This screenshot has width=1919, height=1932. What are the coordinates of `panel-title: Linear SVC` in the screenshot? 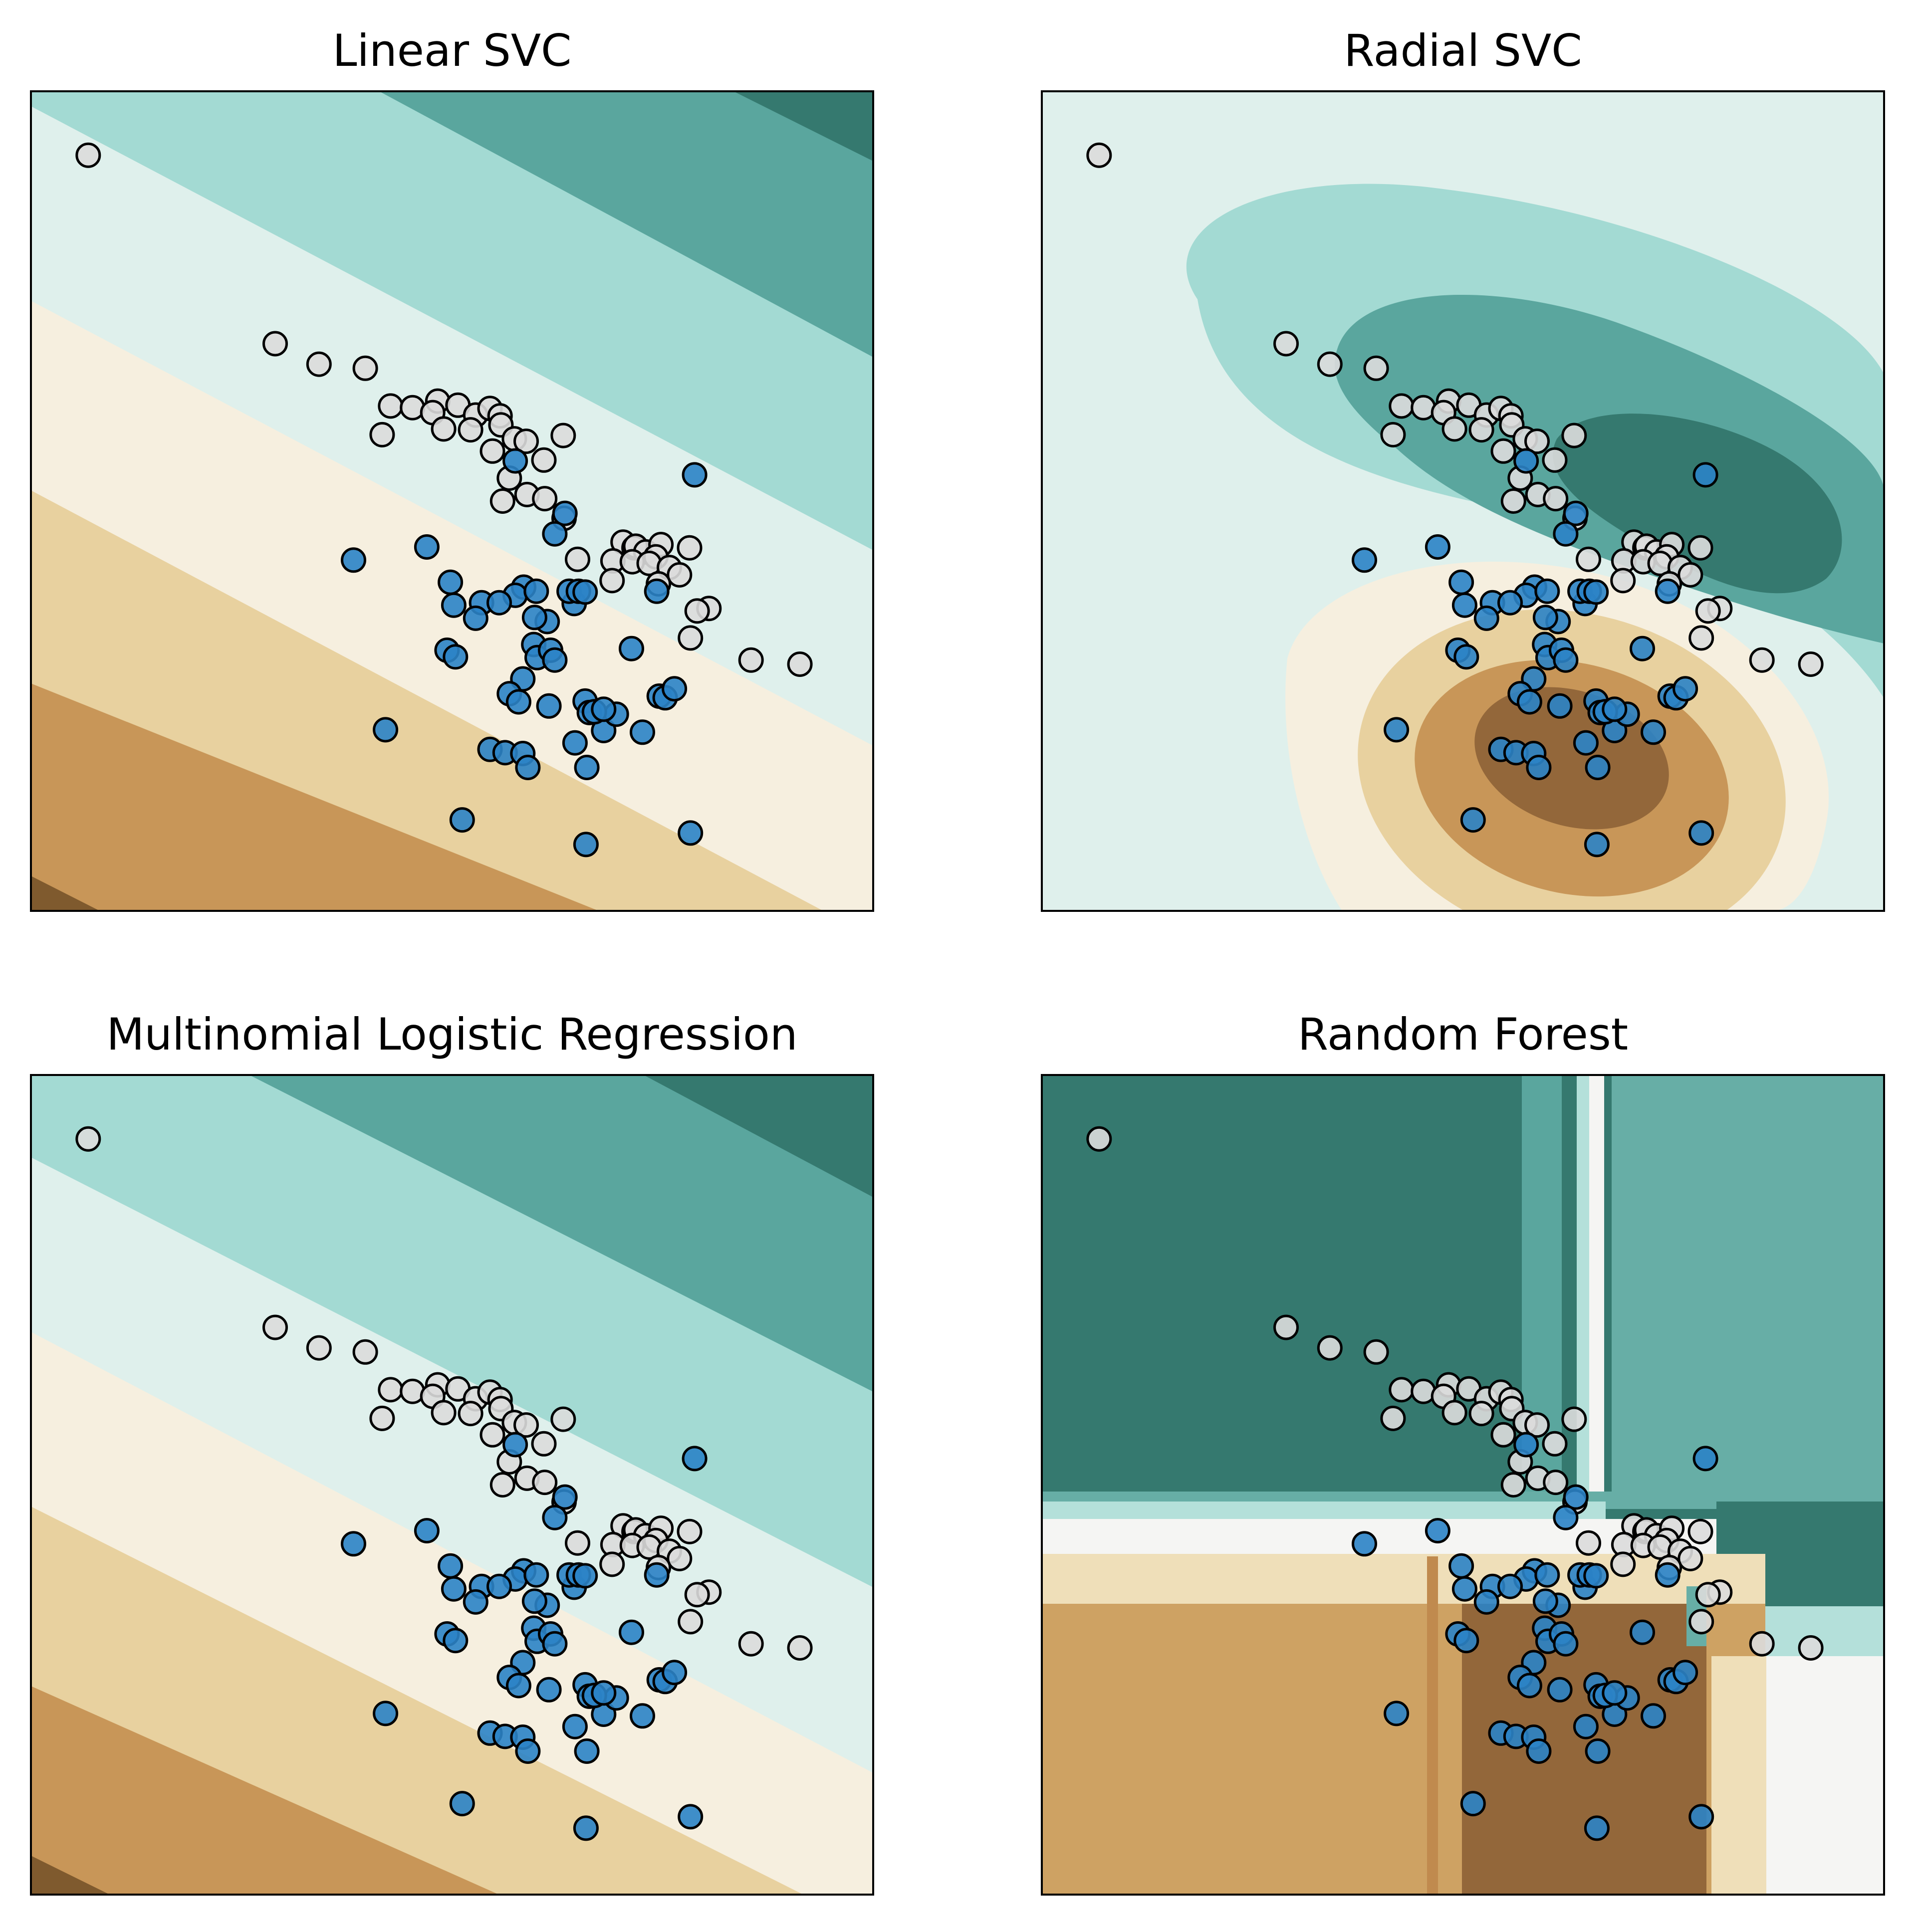 It's located at (452, 50).